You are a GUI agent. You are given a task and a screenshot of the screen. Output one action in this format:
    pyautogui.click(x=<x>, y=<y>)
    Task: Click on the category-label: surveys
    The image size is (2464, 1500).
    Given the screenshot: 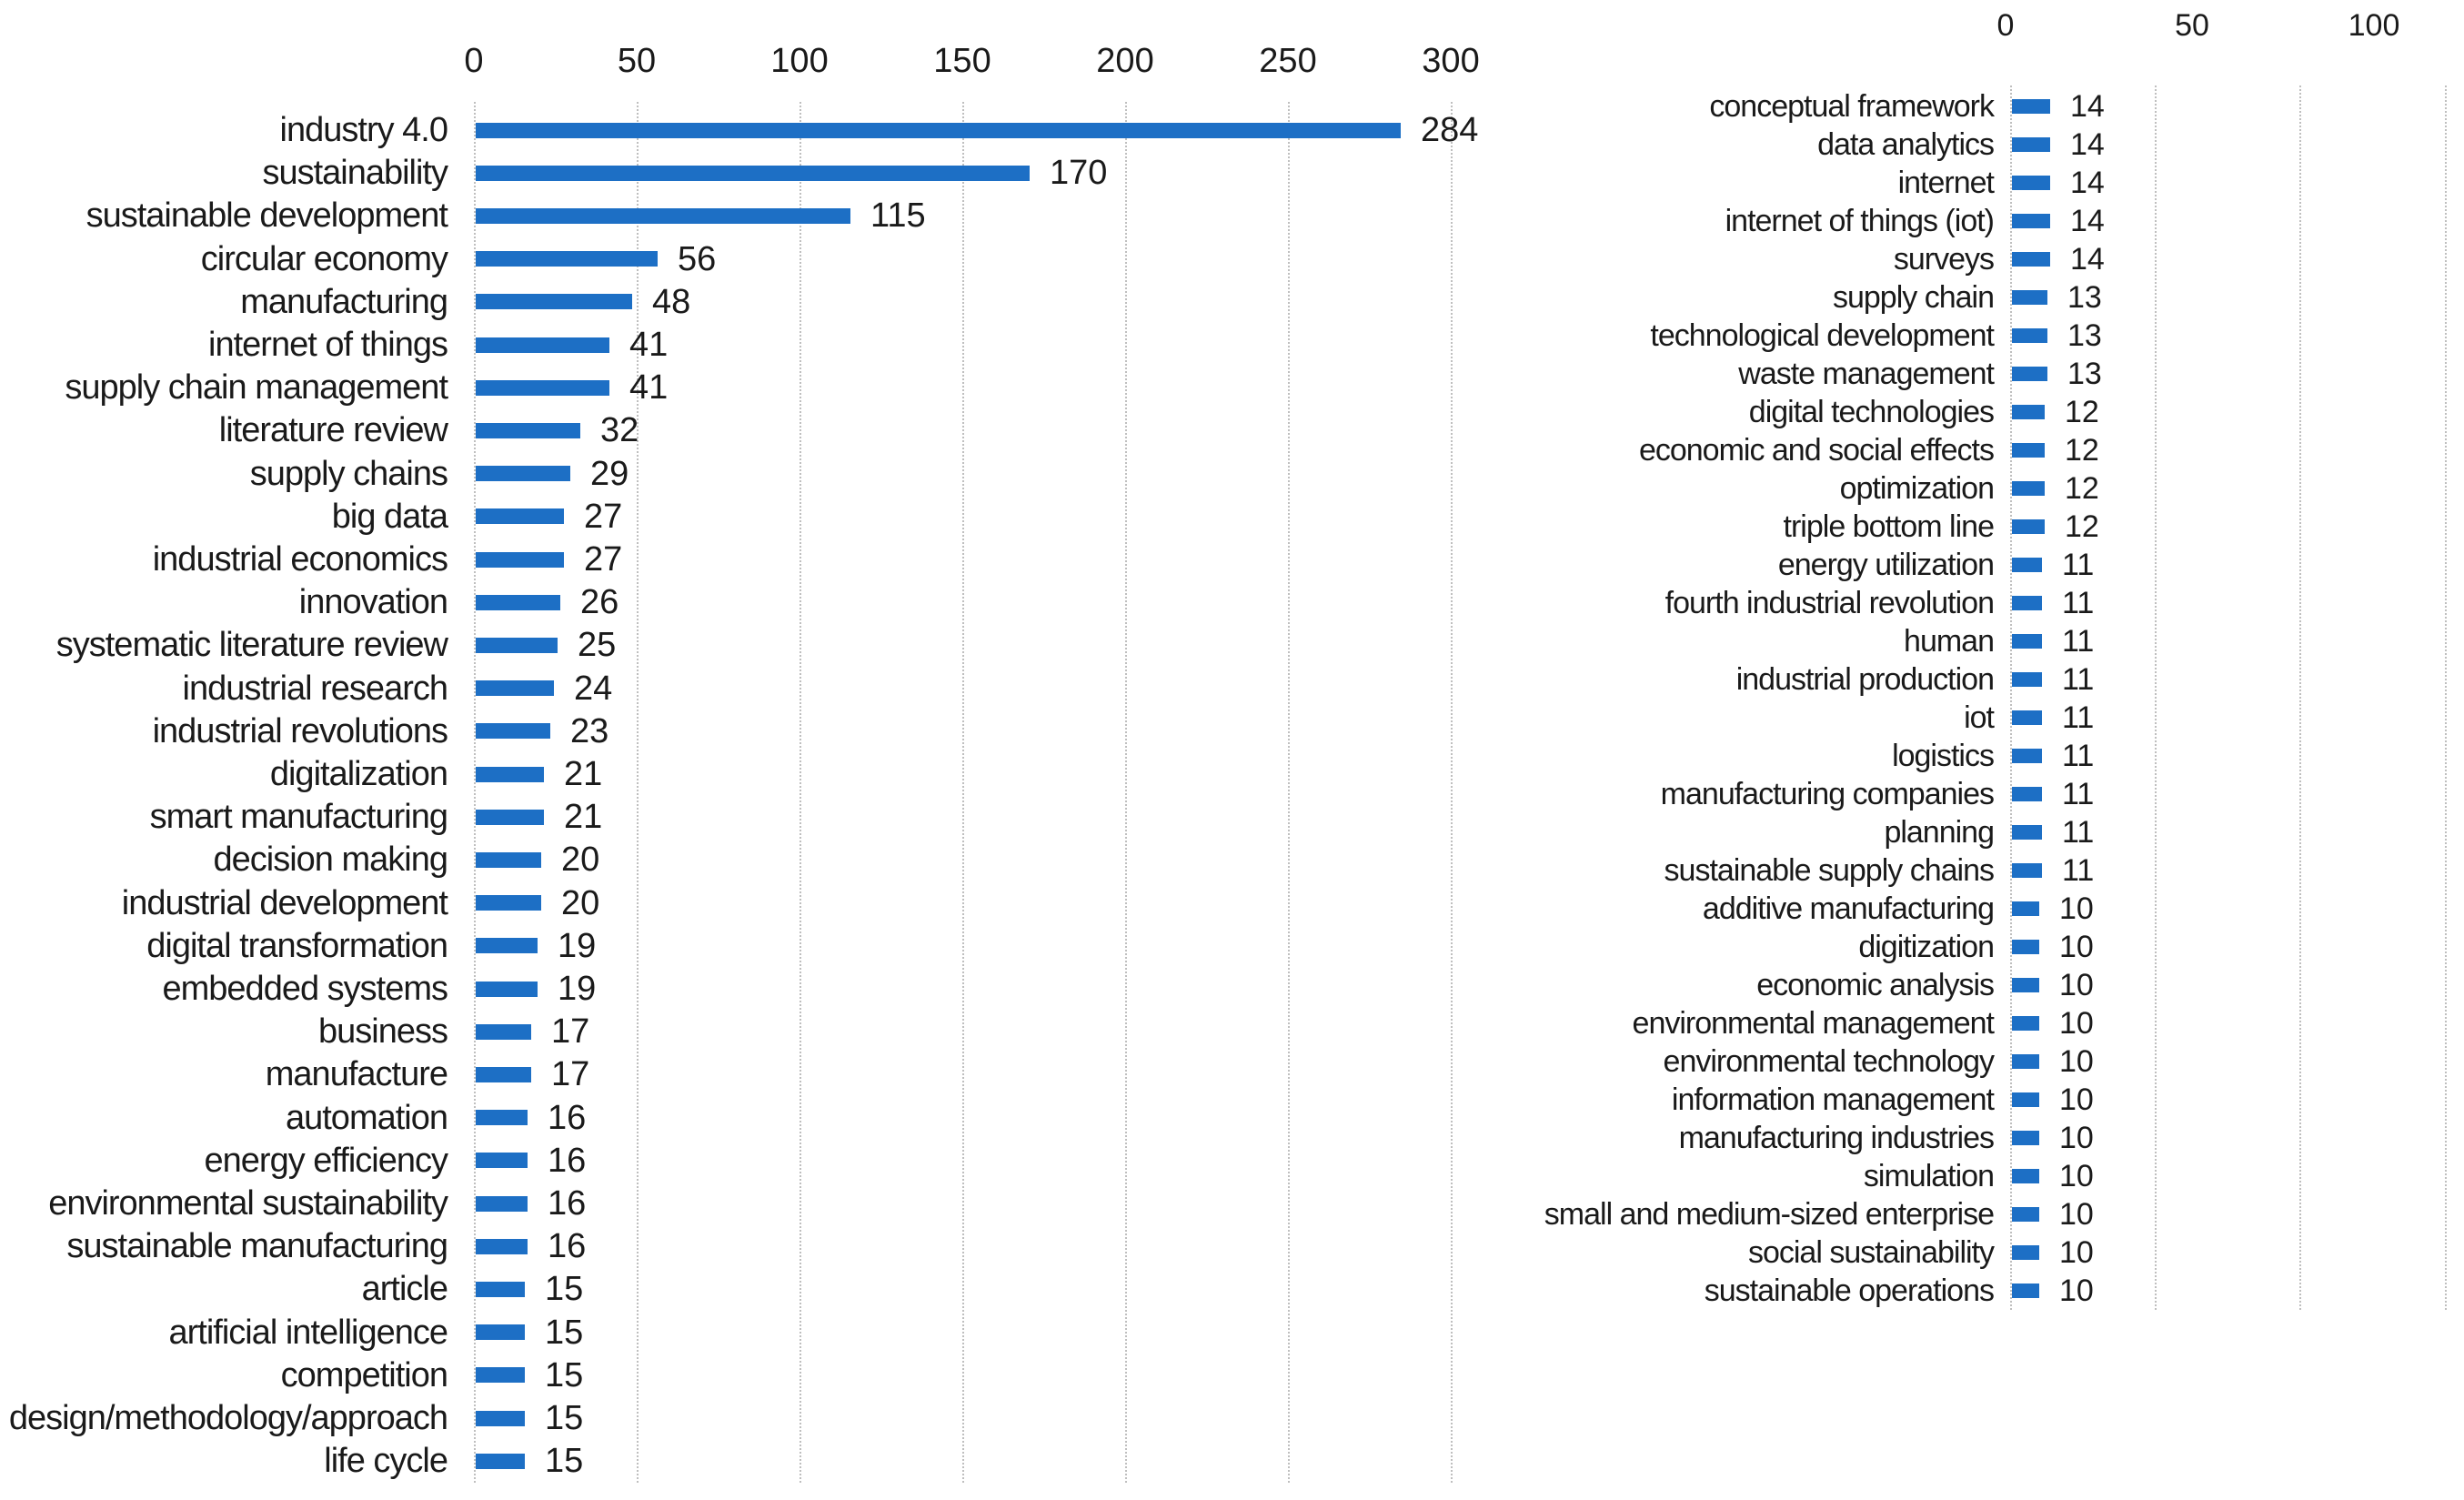 What is the action you would take?
    pyautogui.click(x=1944, y=259)
    